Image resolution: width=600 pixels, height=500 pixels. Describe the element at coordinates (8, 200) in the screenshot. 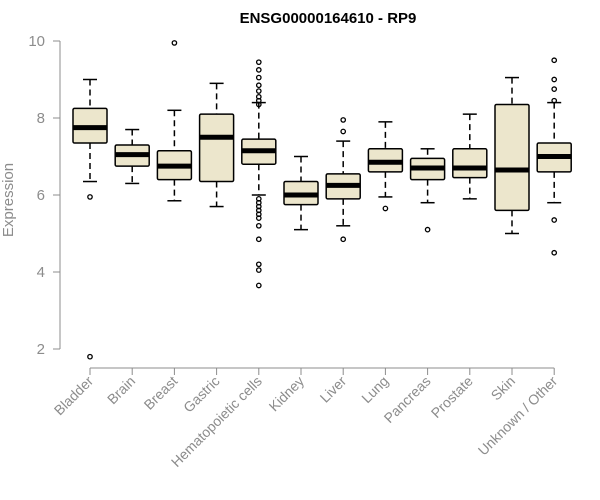

I see `y-axis-label: Expression` at that location.